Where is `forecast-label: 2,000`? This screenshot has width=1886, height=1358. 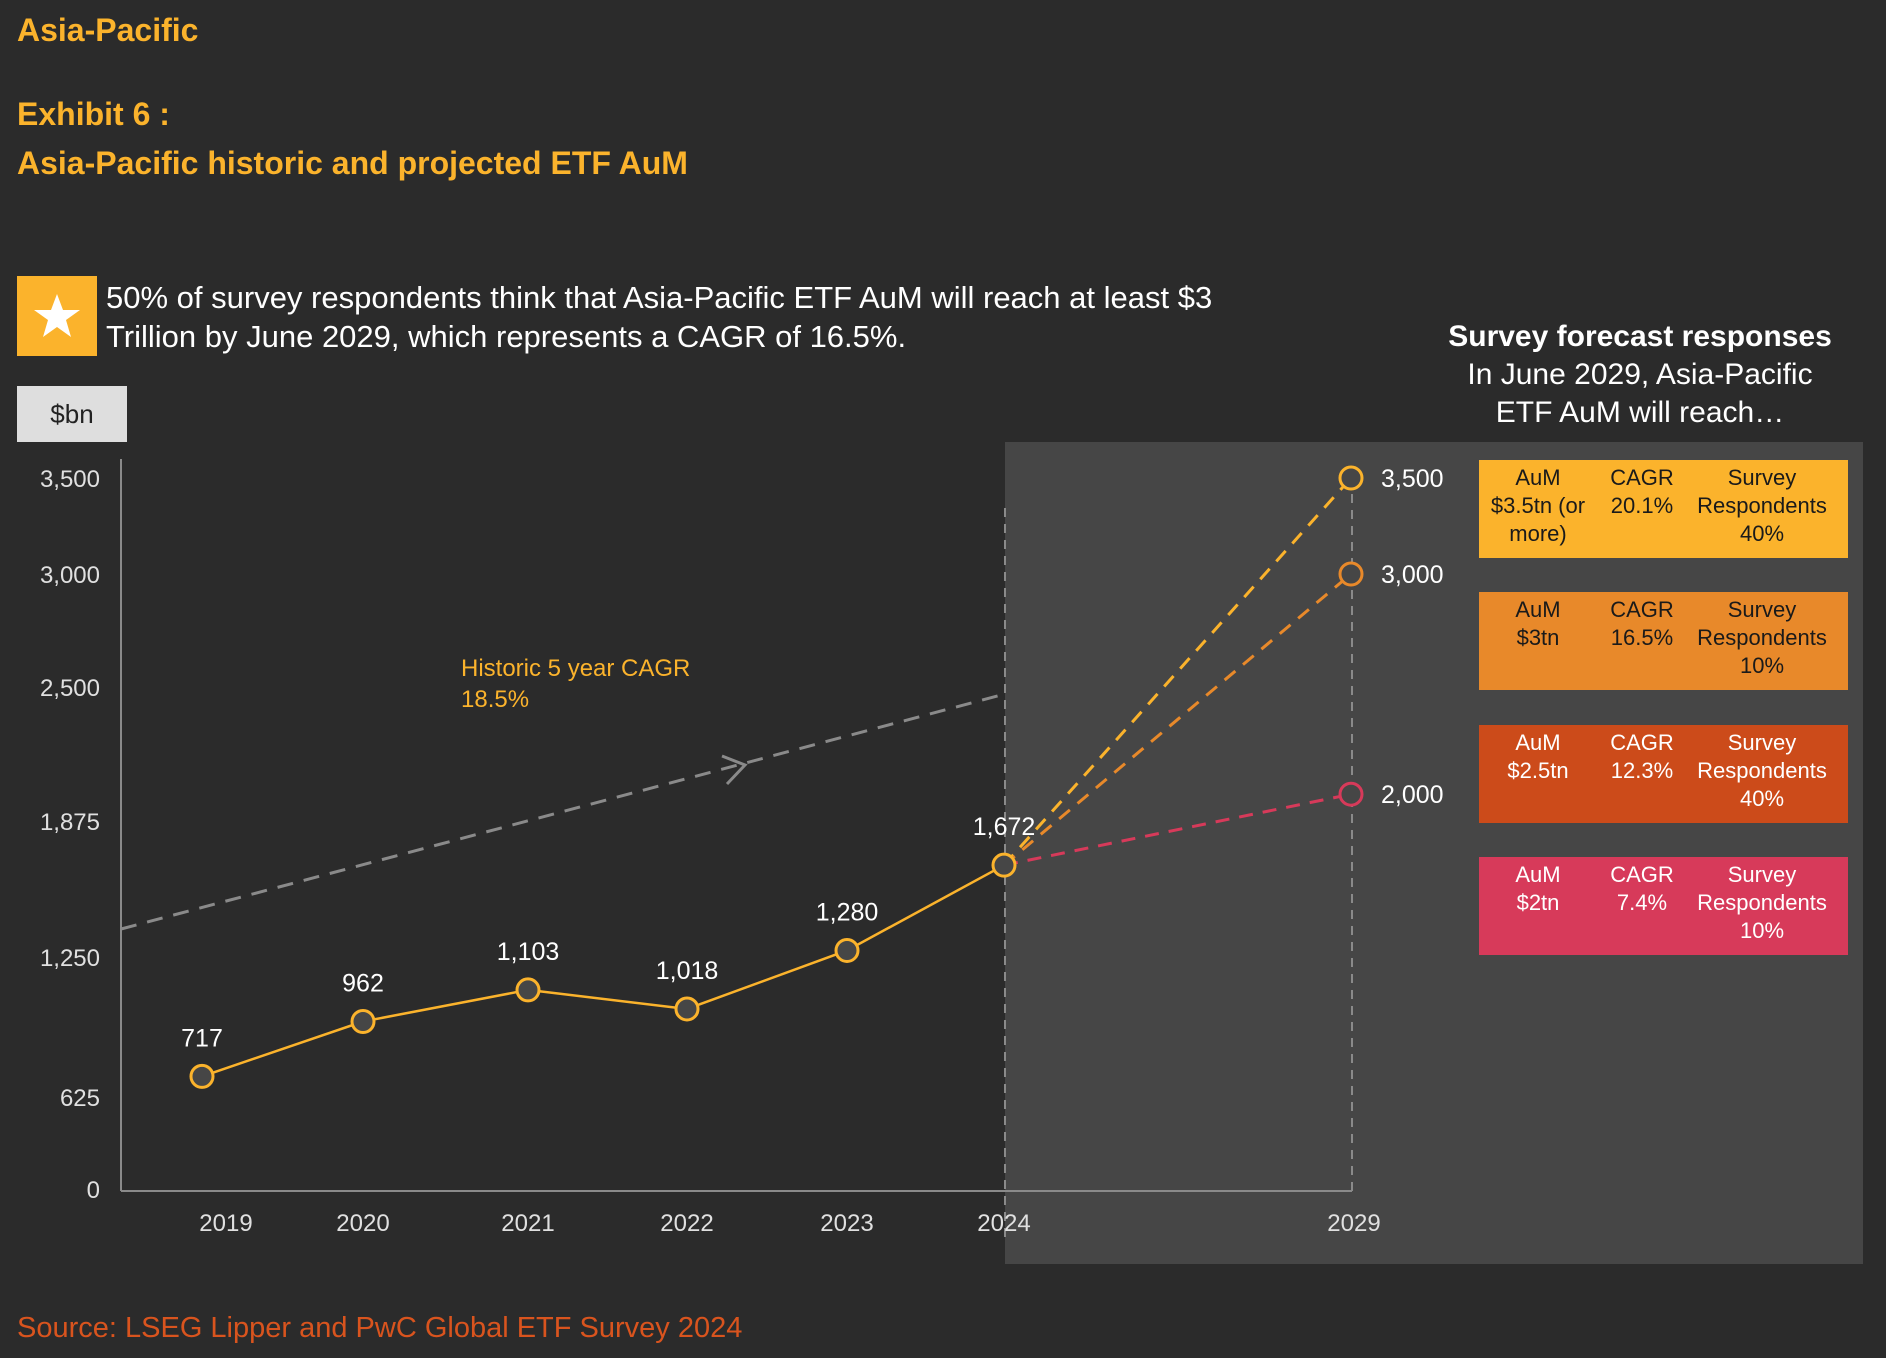 forecast-label: 2,000 is located at coordinates (1412, 795).